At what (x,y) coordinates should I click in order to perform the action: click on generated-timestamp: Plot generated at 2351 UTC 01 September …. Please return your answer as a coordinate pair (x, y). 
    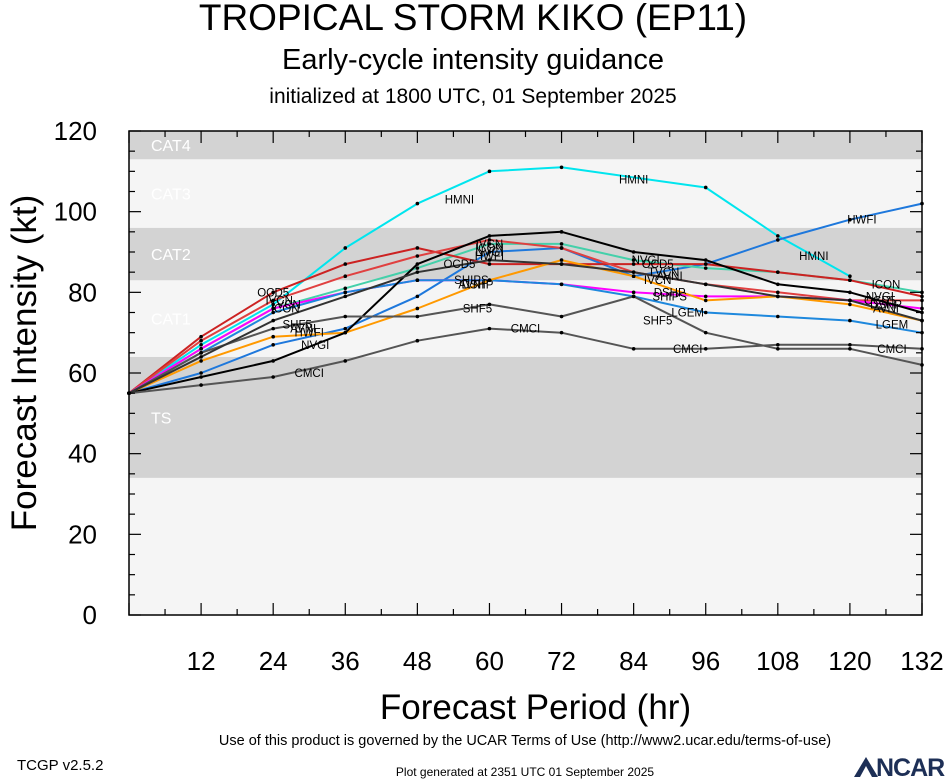
    Looking at the image, I should click on (525, 772).